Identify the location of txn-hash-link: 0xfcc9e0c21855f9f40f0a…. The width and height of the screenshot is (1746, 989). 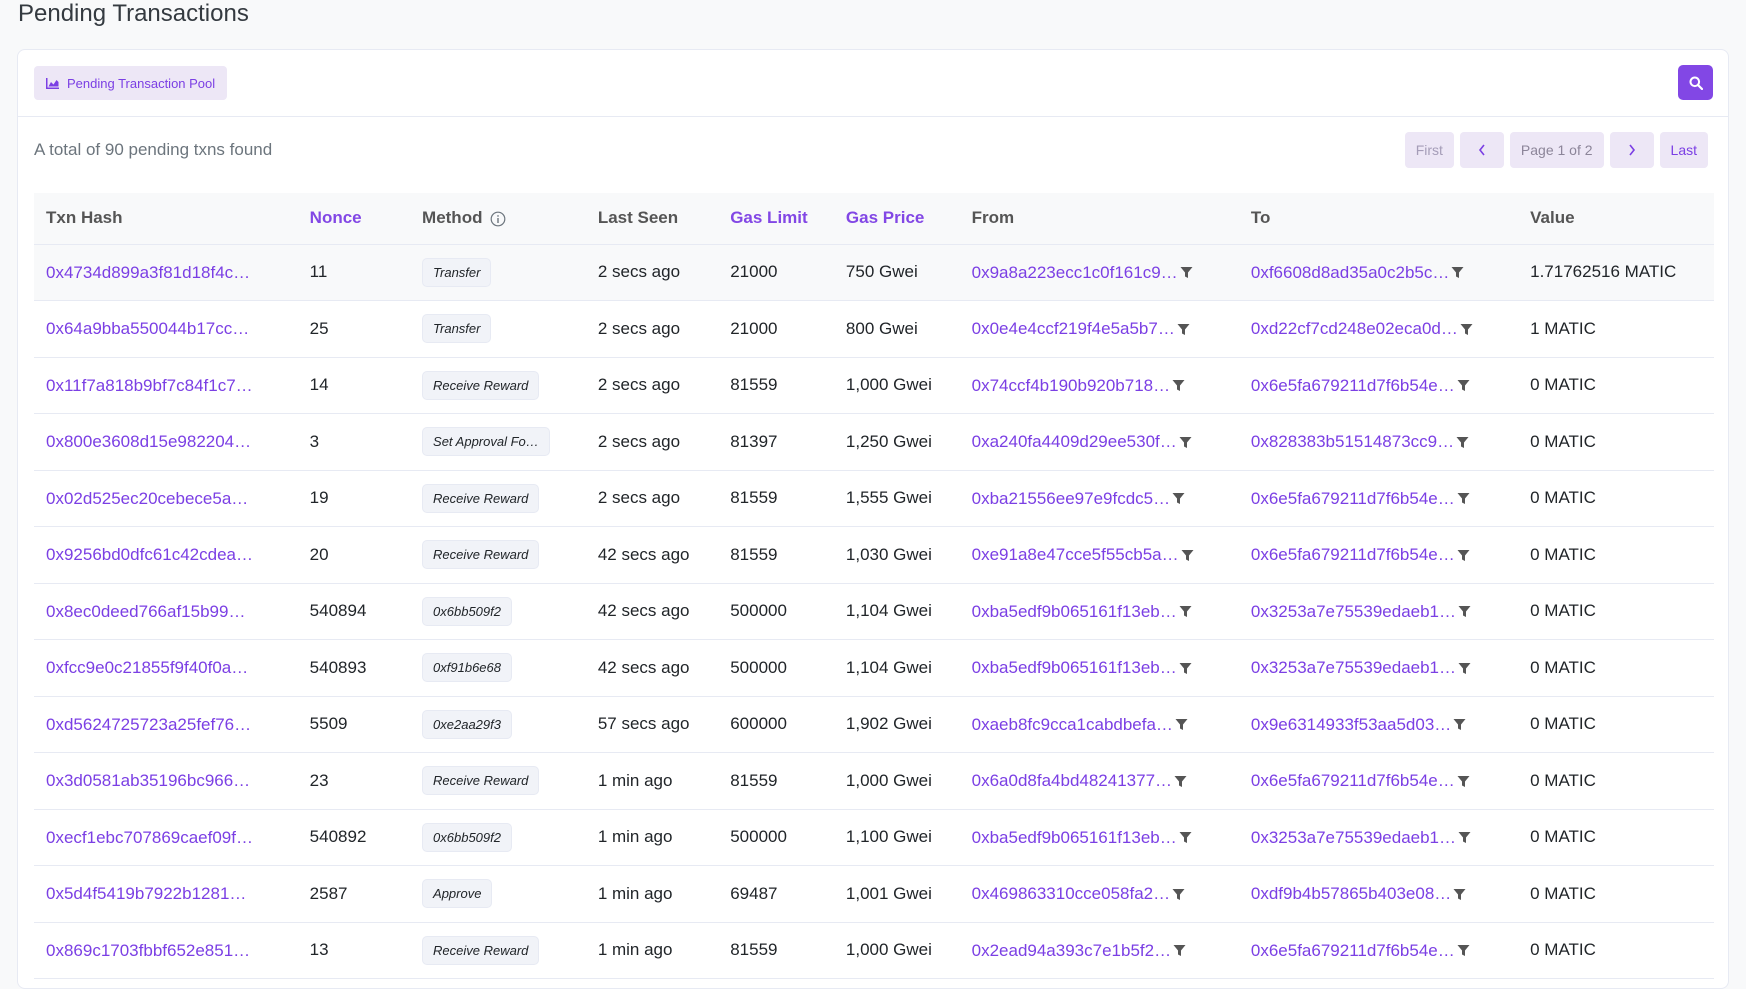
(147, 667).